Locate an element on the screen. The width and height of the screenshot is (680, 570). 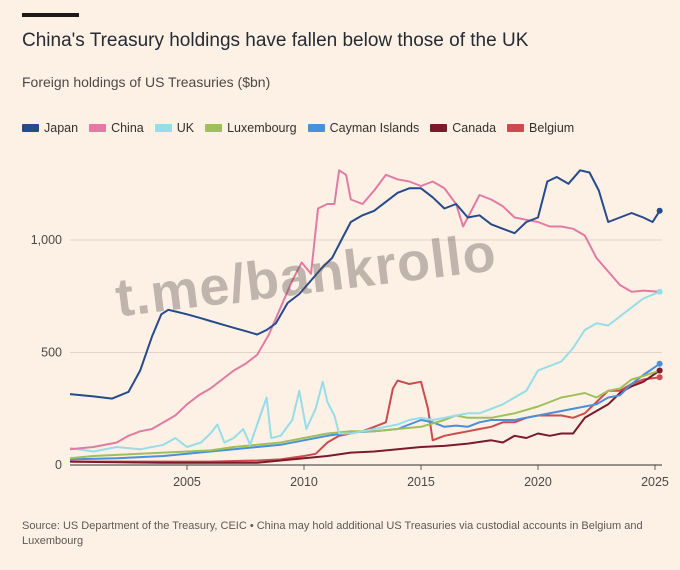
x-tick-label: 2015 is located at coordinates (421, 482).